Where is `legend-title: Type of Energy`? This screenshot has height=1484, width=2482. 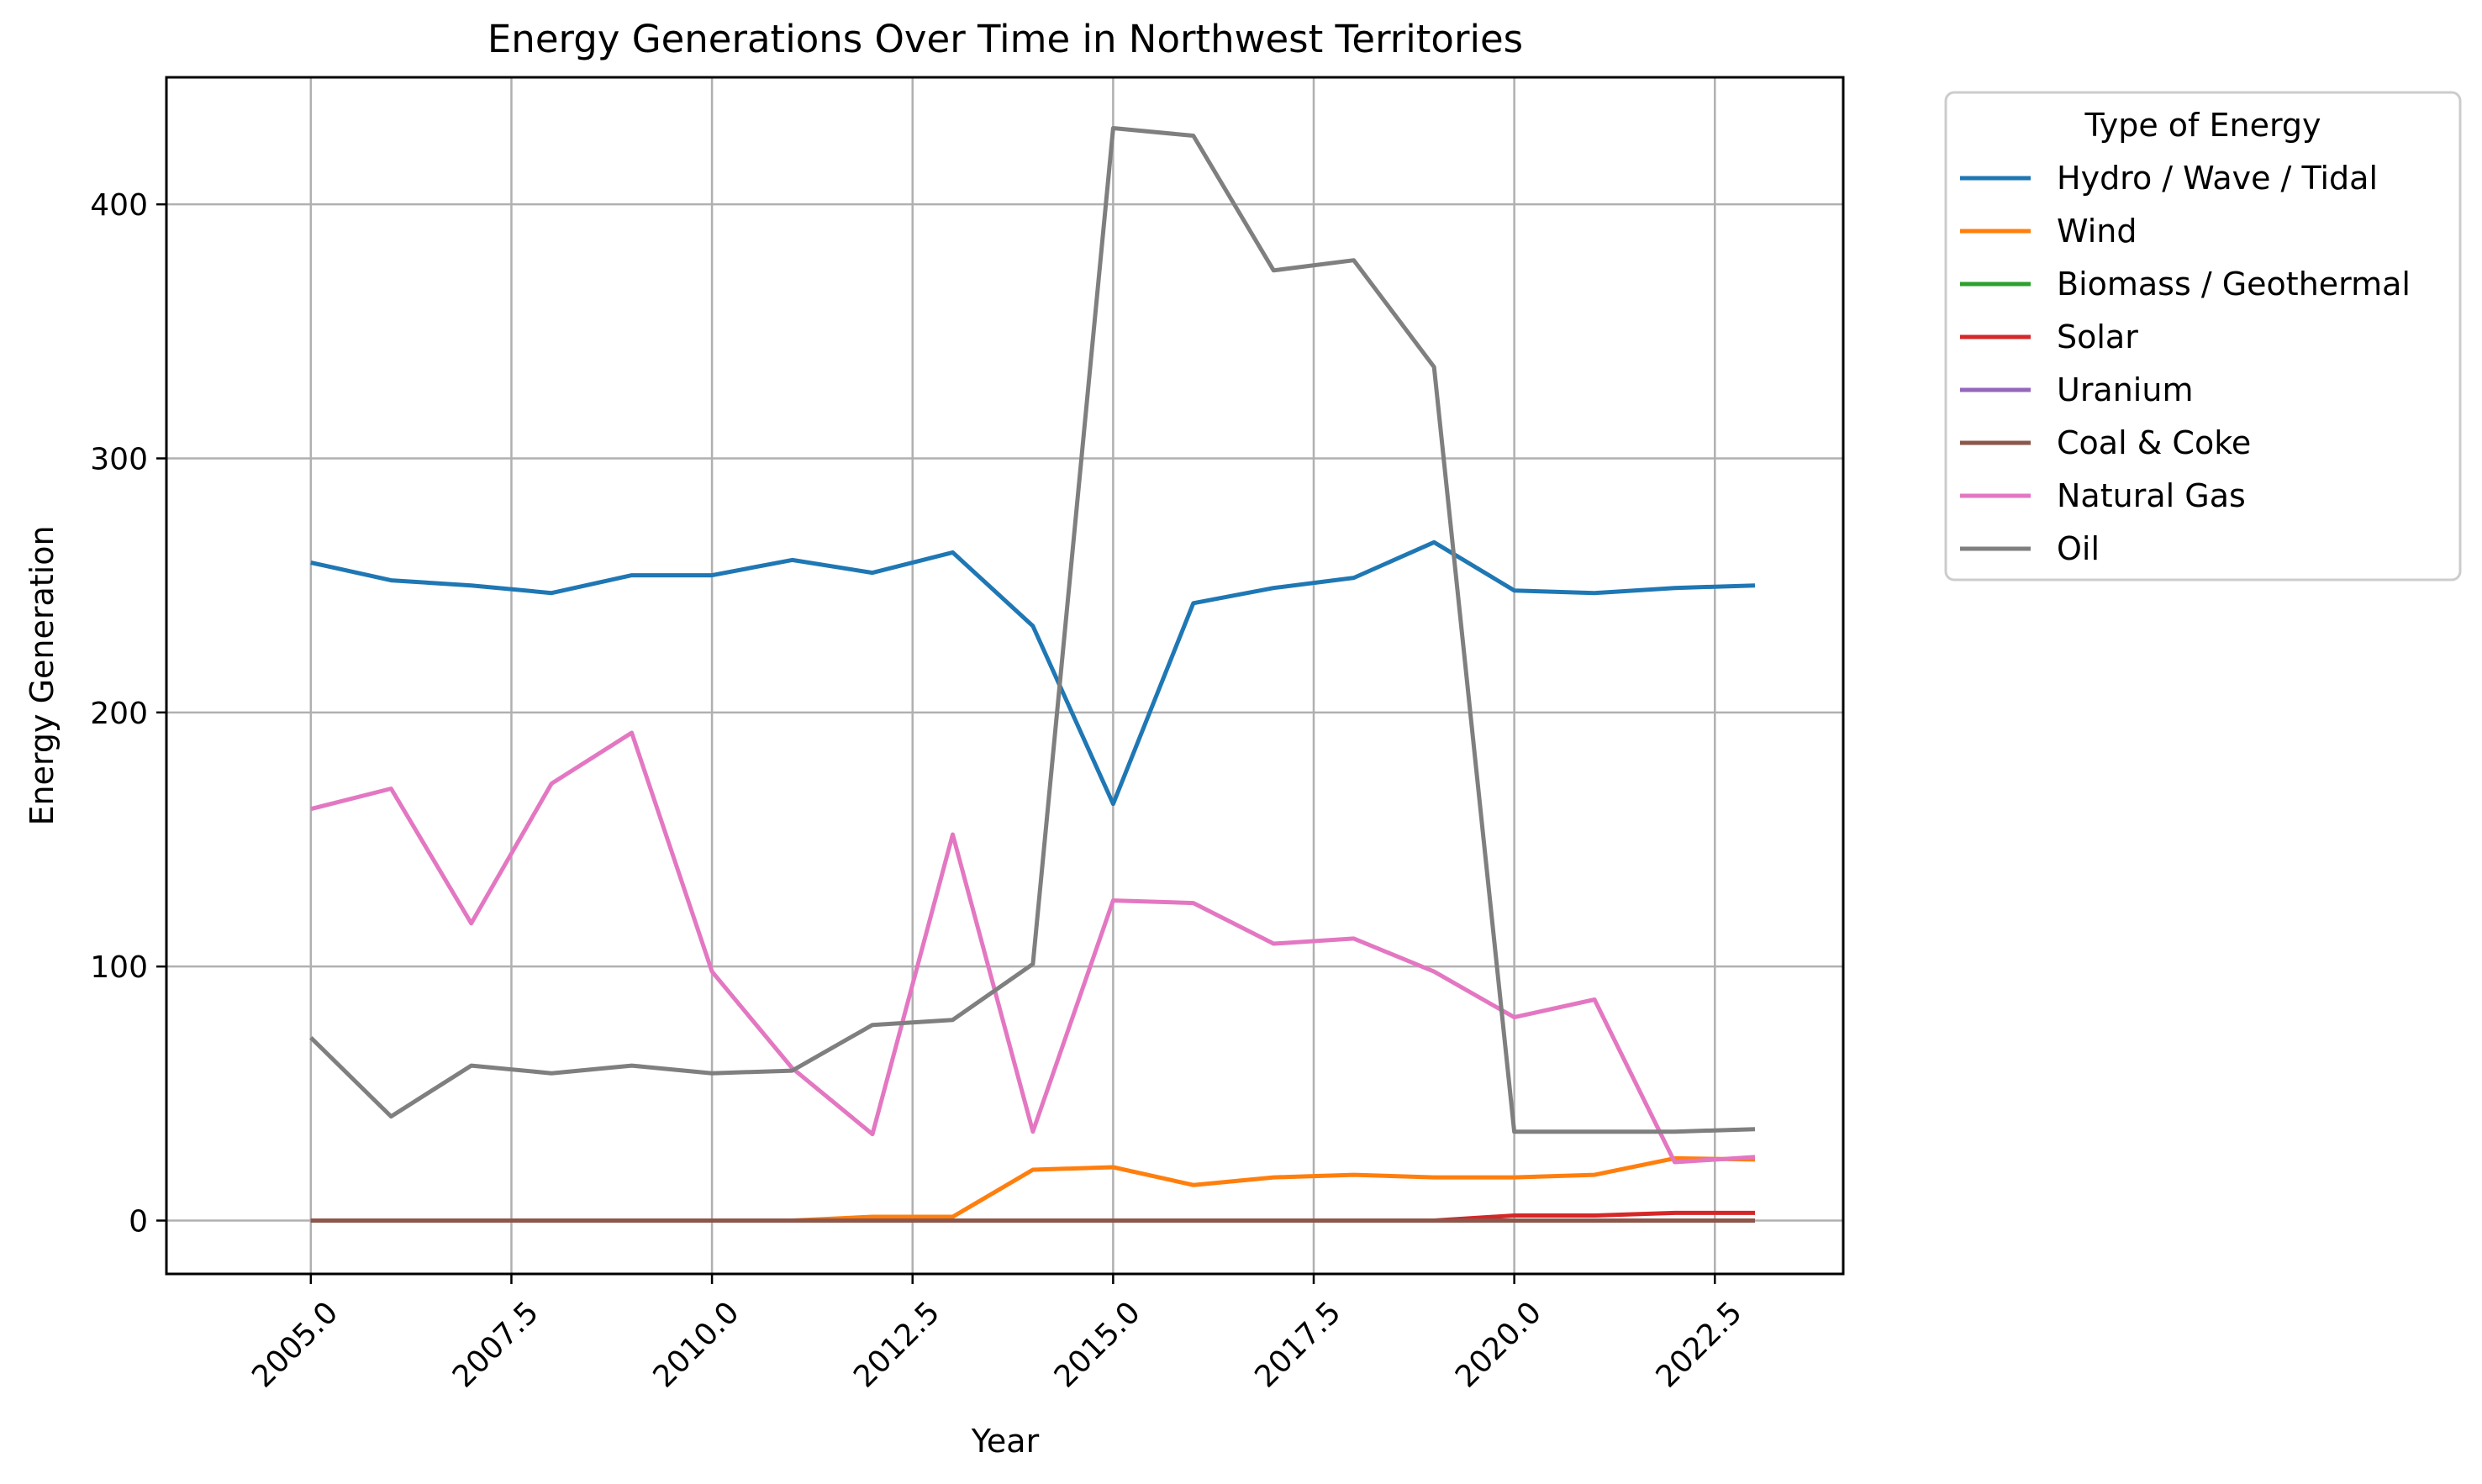 legend-title: Type of Energy is located at coordinates (2202, 126).